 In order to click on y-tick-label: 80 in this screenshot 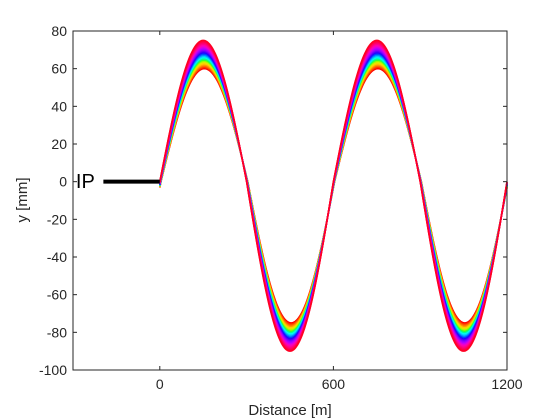, I will do `click(59, 31)`.